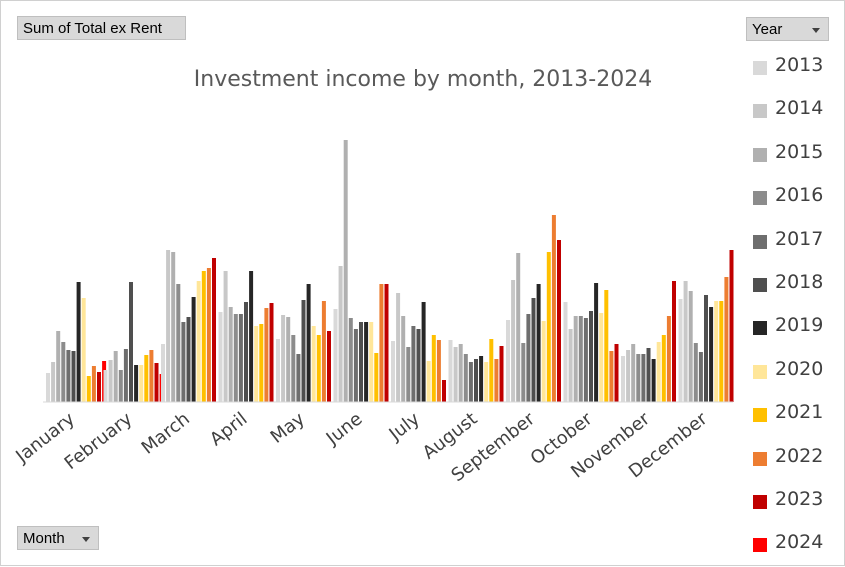 Image resolution: width=845 pixels, height=567 pixels. Describe the element at coordinates (559, 321) in the screenshot. I see `bar-2023-september` at that location.